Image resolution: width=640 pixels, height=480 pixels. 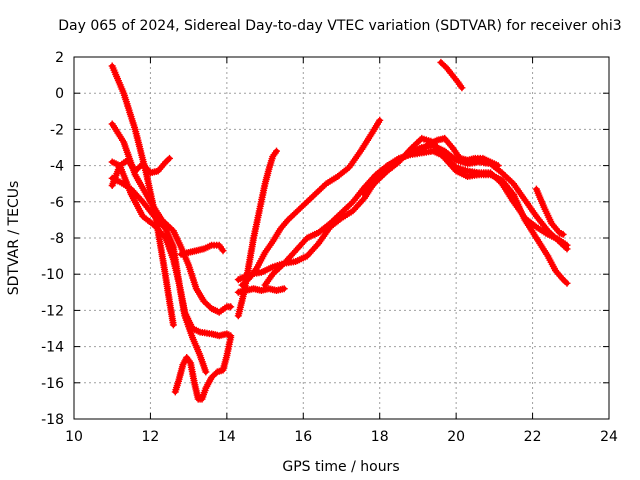 What do you see at coordinates (57, 130) in the screenshot?
I see `y-tick-label: -2` at bounding box center [57, 130].